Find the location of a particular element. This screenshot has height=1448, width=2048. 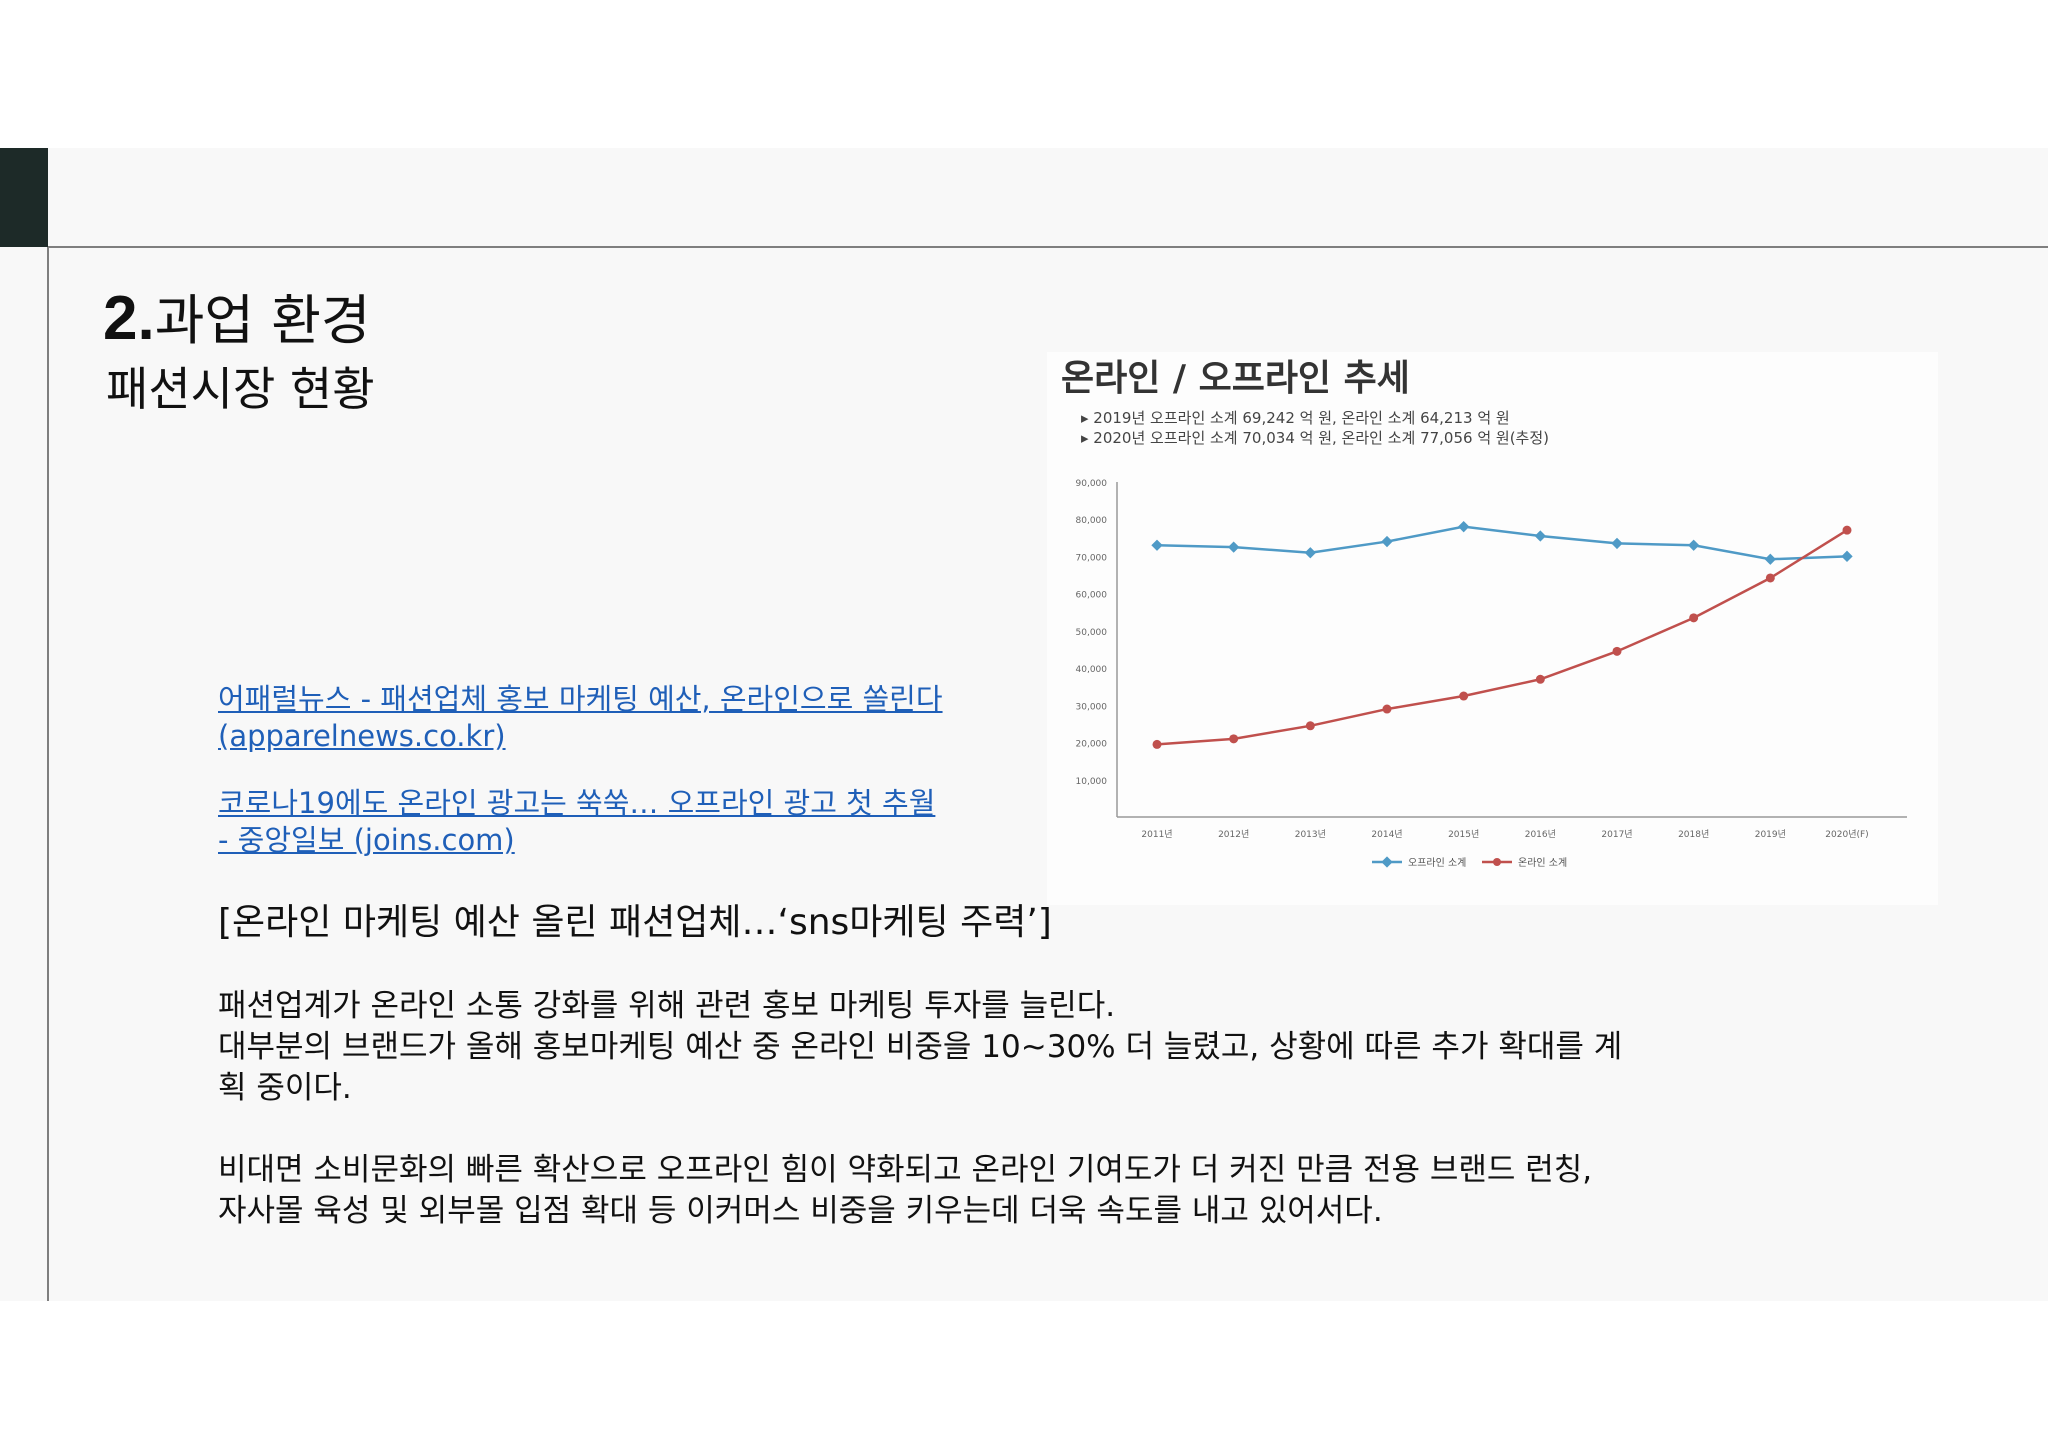

chart-axes is located at coordinates (1511, 650).